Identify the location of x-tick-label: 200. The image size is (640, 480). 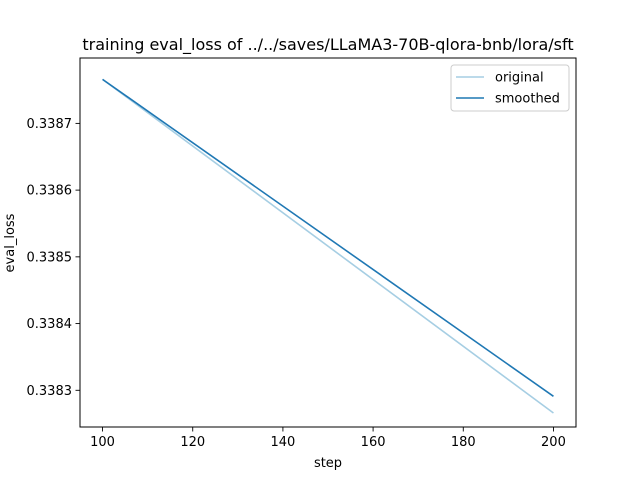
(553, 442).